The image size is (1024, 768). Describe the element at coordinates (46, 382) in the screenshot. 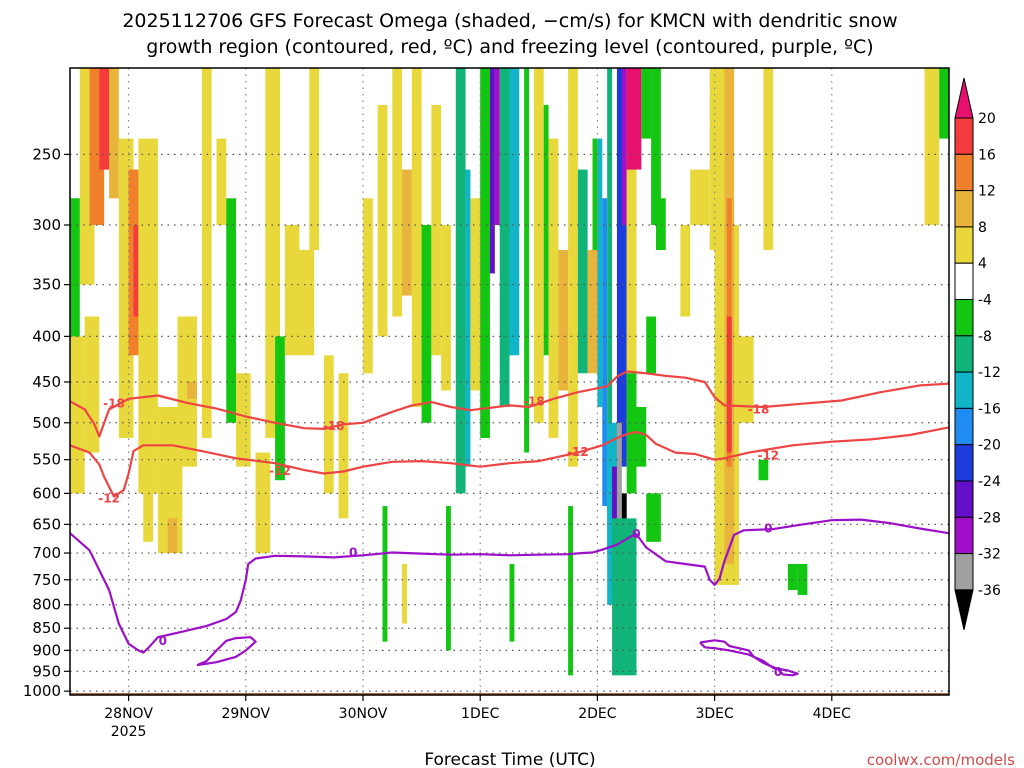

I see `y-tick-label: 450` at that location.